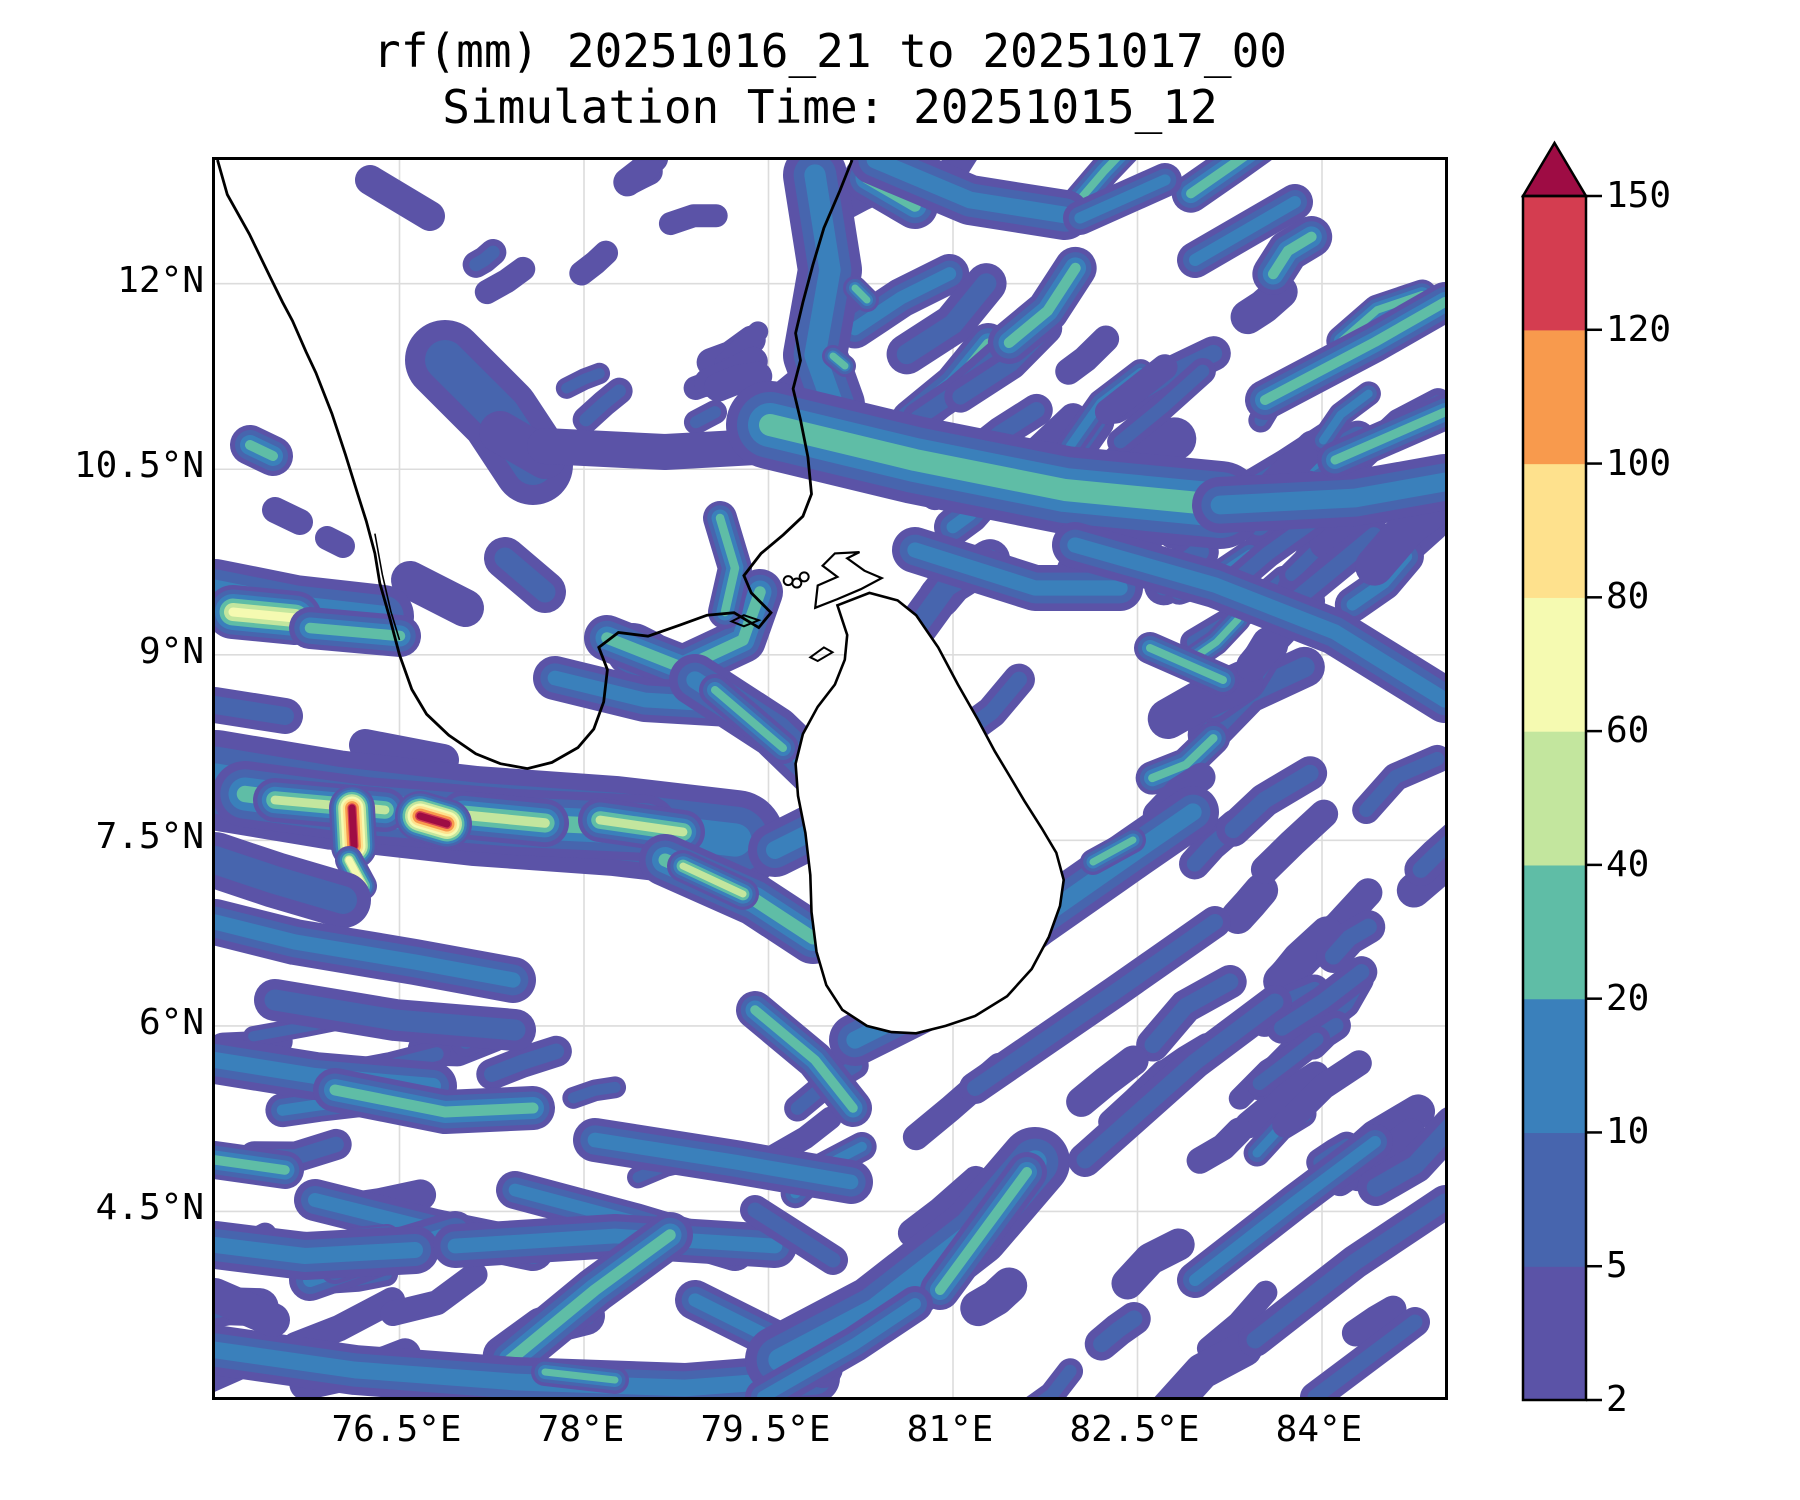 The image size is (1800, 1500). What do you see at coordinates (171, 651) in the screenshot?
I see `y-tick-label: 9°N` at bounding box center [171, 651].